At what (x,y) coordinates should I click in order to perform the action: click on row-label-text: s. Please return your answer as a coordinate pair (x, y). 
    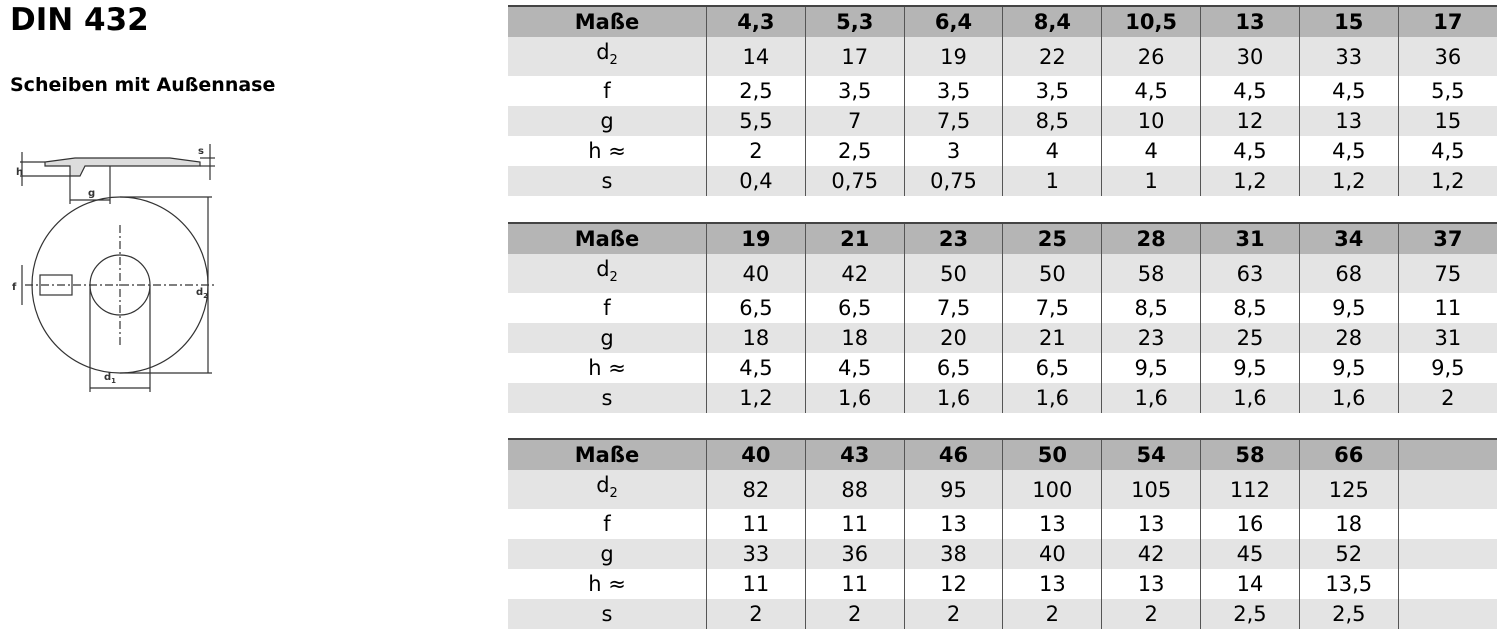
    Looking at the image, I should click on (607, 181).